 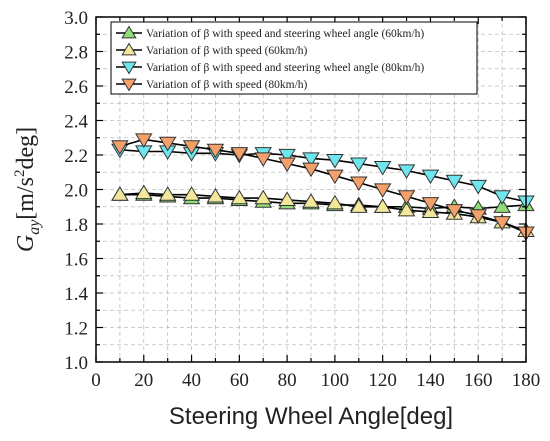 I want to click on series-line, so click(x=323, y=176).